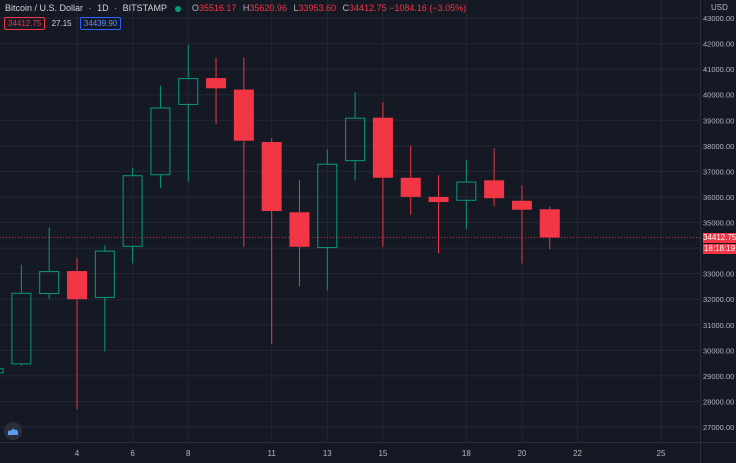 Image resolution: width=736 pixels, height=463 pixels. I want to click on last-price-tag: 34412.75, so click(719, 237).